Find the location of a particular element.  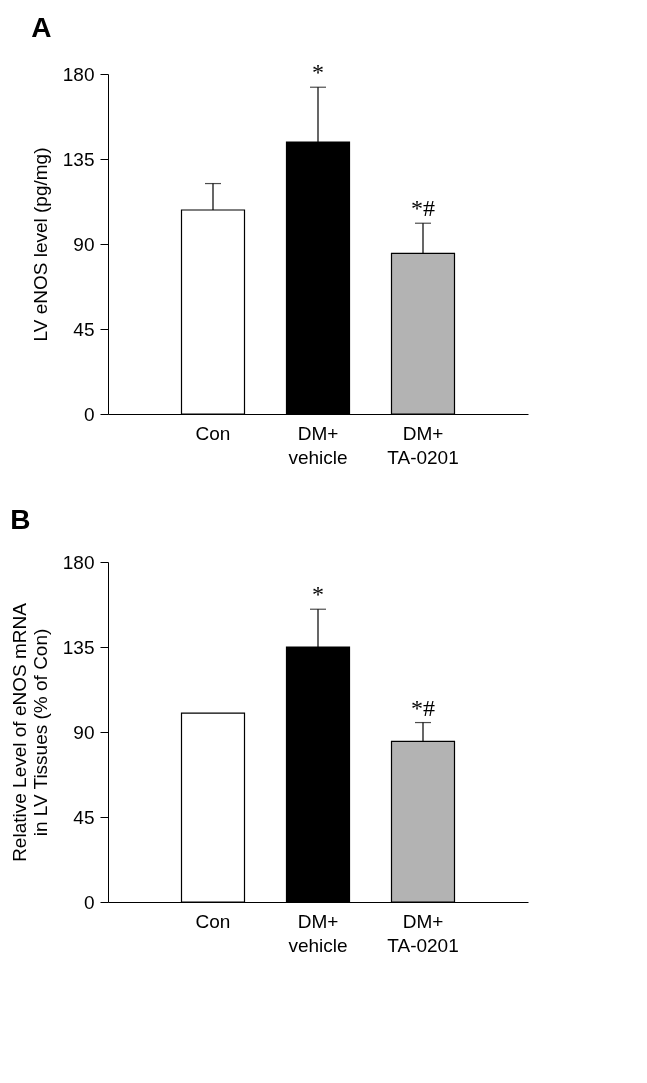

y-axis-title: Relative Level of eNOS mRNA in LV Tissues (% of Con) is located at coordinates (29, 732).